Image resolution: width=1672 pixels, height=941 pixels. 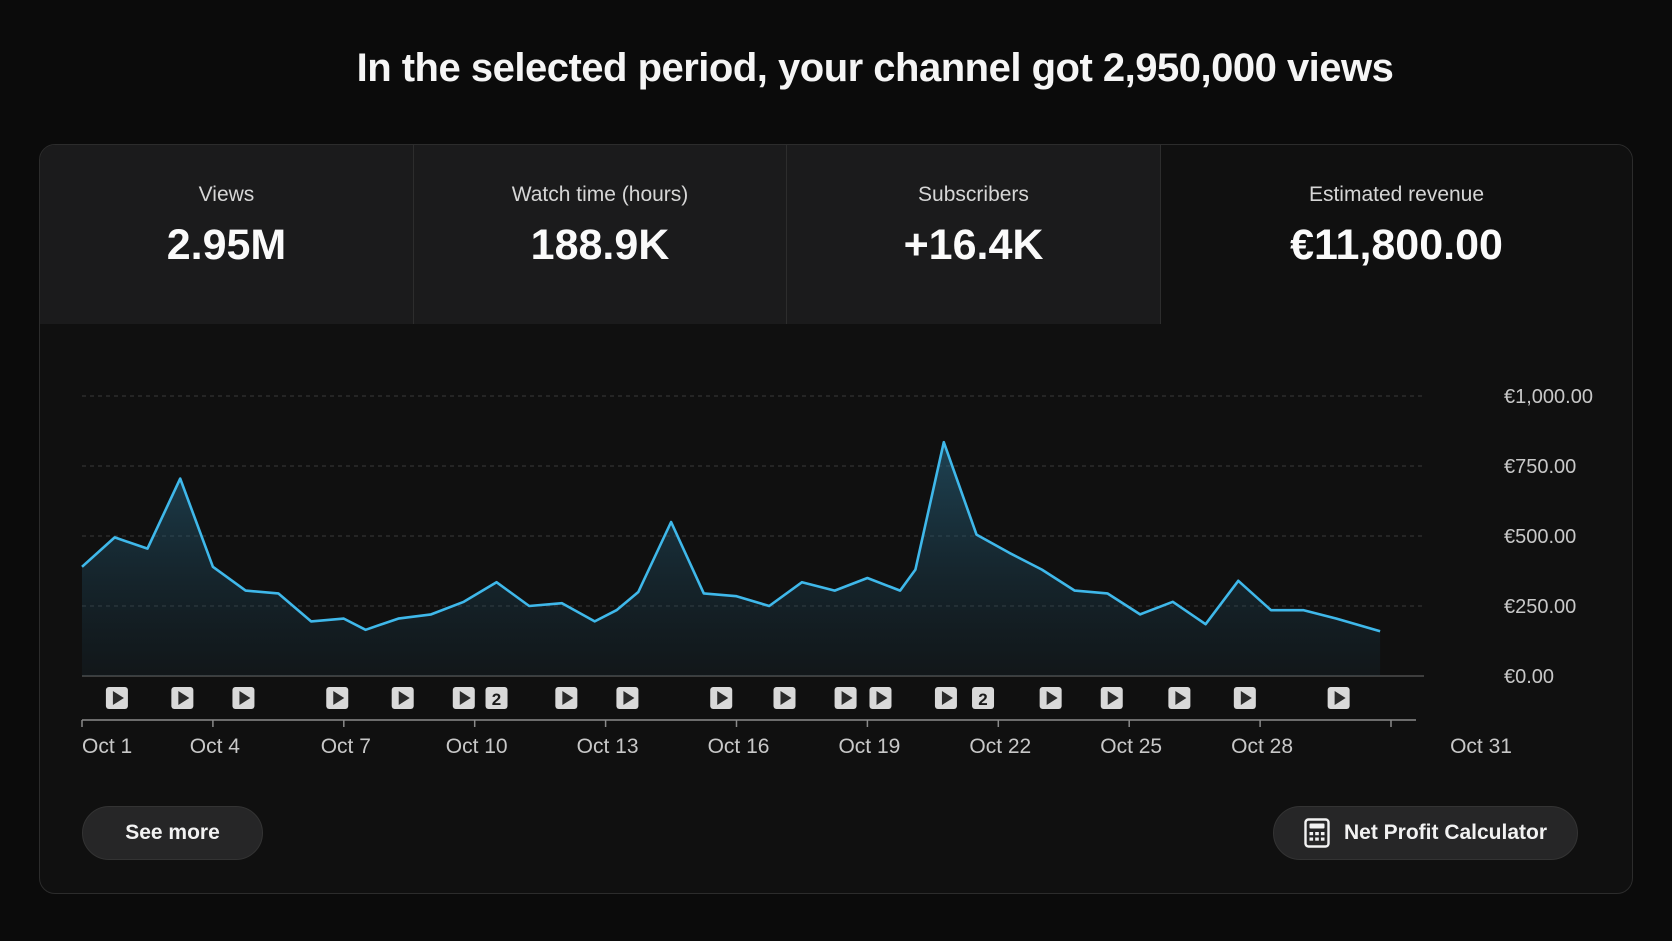 I want to click on net-profit-calculator-button: Net Profit Calculator, so click(x=1425, y=833).